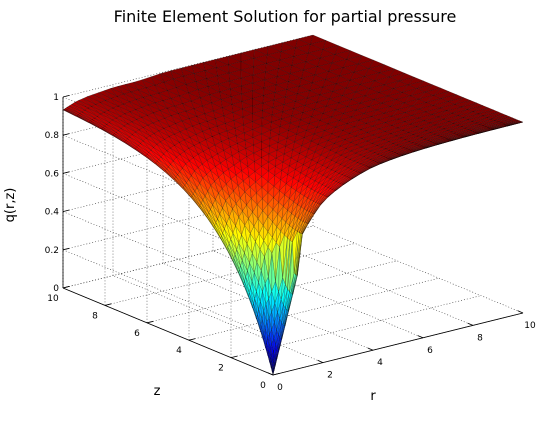 The width and height of the screenshot is (560, 425). Describe the element at coordinates (52, 213) in the screenshot. I see `z-tick-label: 0.4` at that location.